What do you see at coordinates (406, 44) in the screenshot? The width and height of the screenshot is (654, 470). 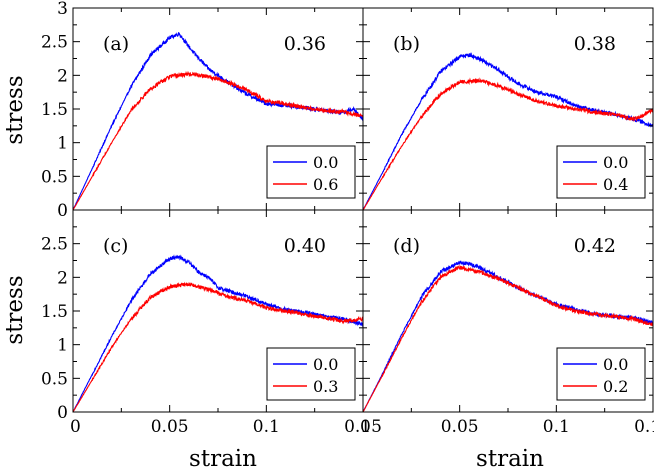 I see `panel-label: (b)` at bounding box center [406, 44].